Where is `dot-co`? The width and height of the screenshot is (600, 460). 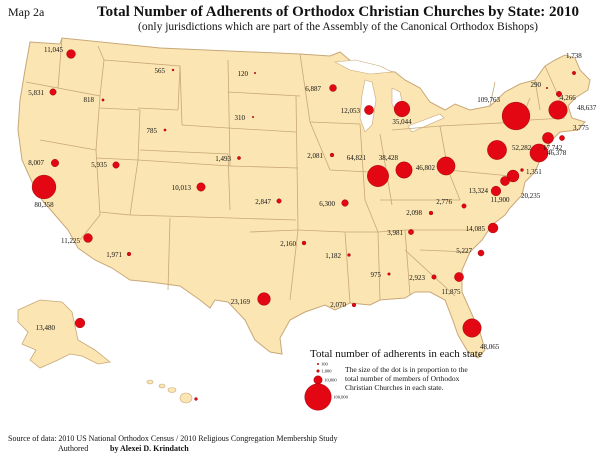
dot-co is located at coordinates (201, 187).